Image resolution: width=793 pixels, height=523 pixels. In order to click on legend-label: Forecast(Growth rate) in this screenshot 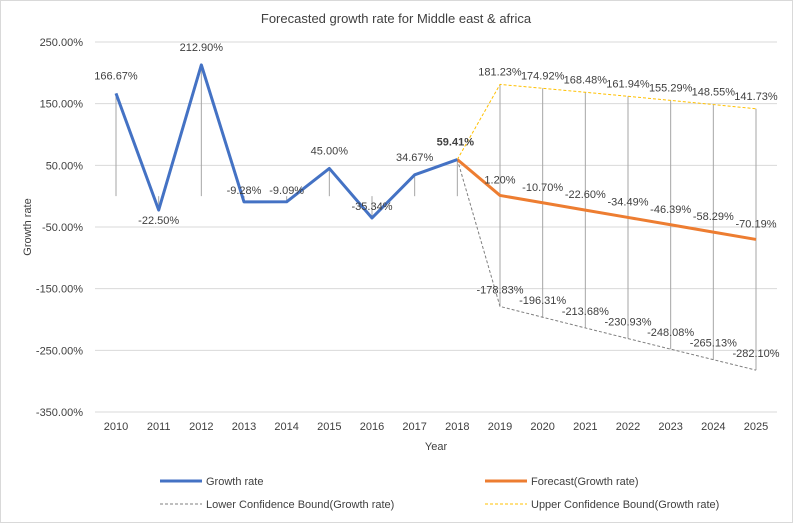, I will do `click(585, 482)`.